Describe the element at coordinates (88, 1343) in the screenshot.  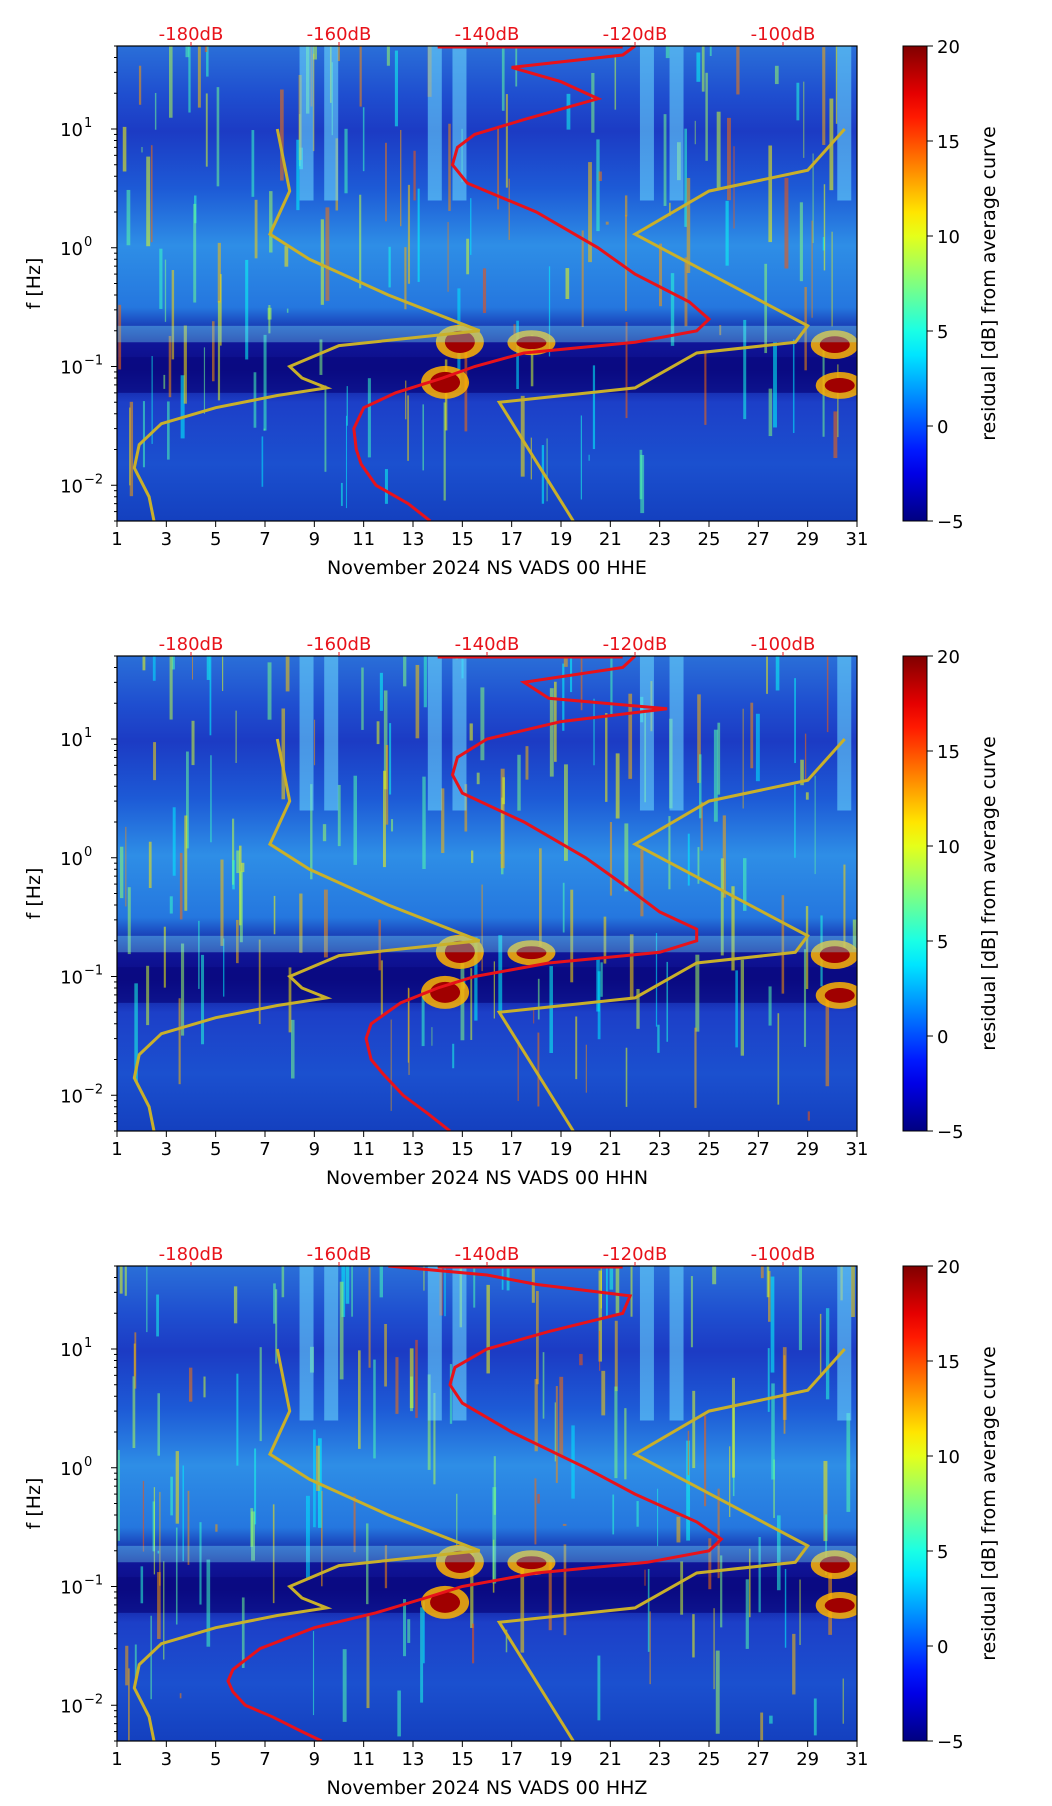
I see `y-tick-exponent: 1` at that location.